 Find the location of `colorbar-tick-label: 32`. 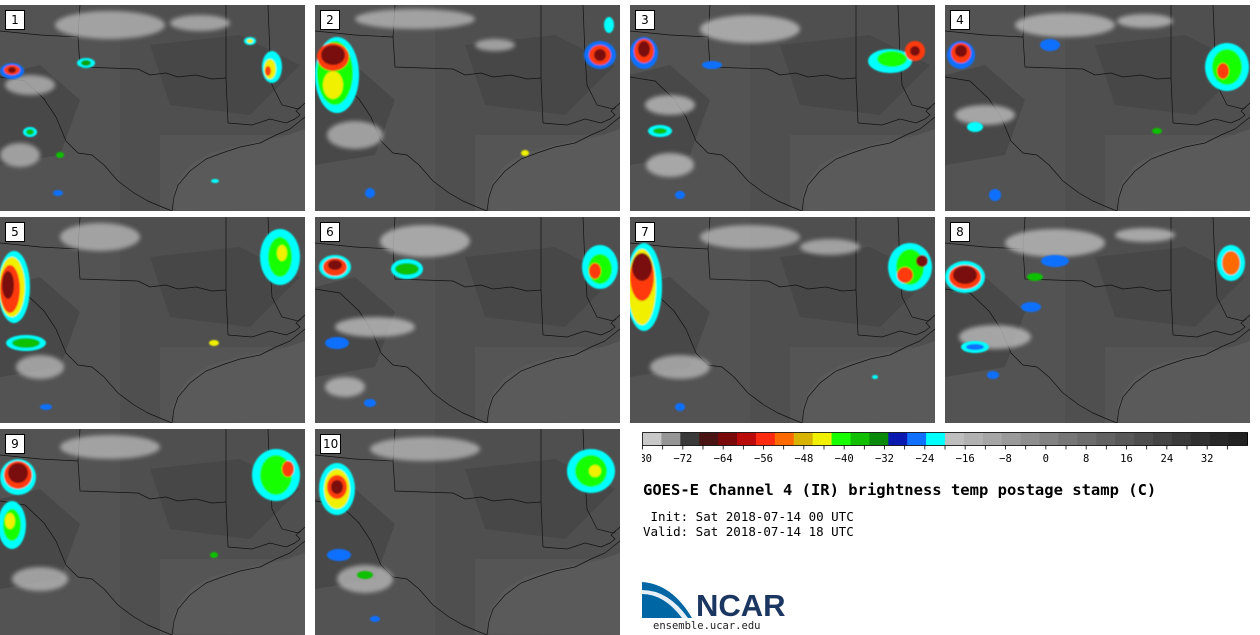

colorbar-tick-label: 32 is located at coordinates (1207, 459).